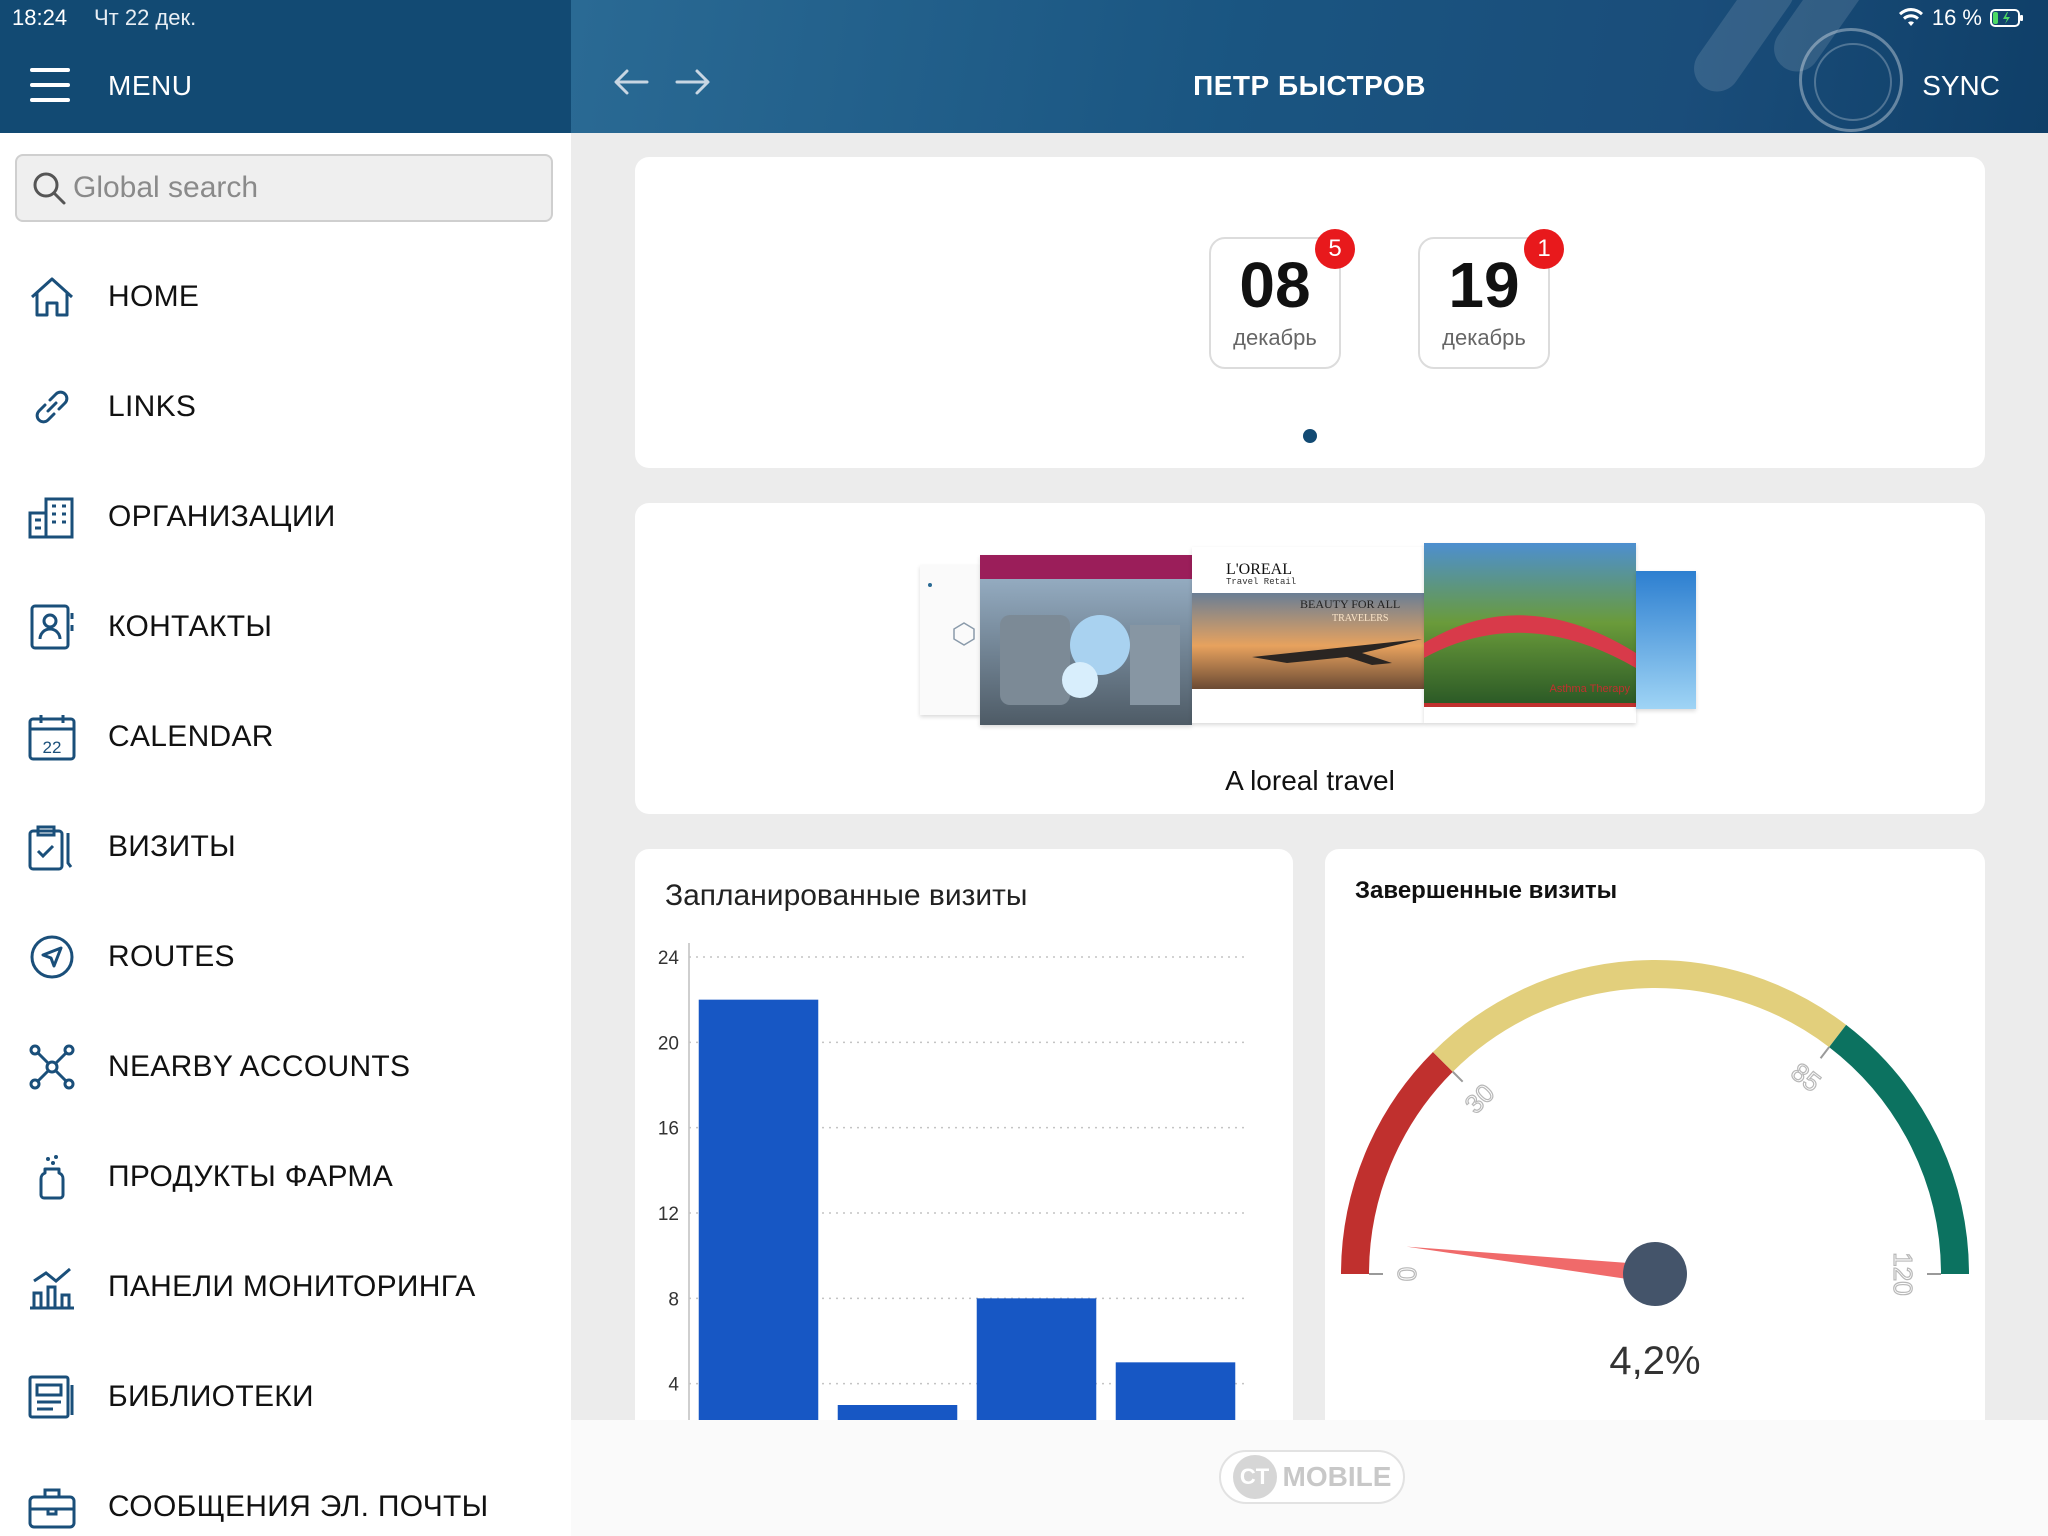 The height and width of the screenshot is (1536, 2048). I want to click on sidebar-item-label: LINKS, so click(152, 406).